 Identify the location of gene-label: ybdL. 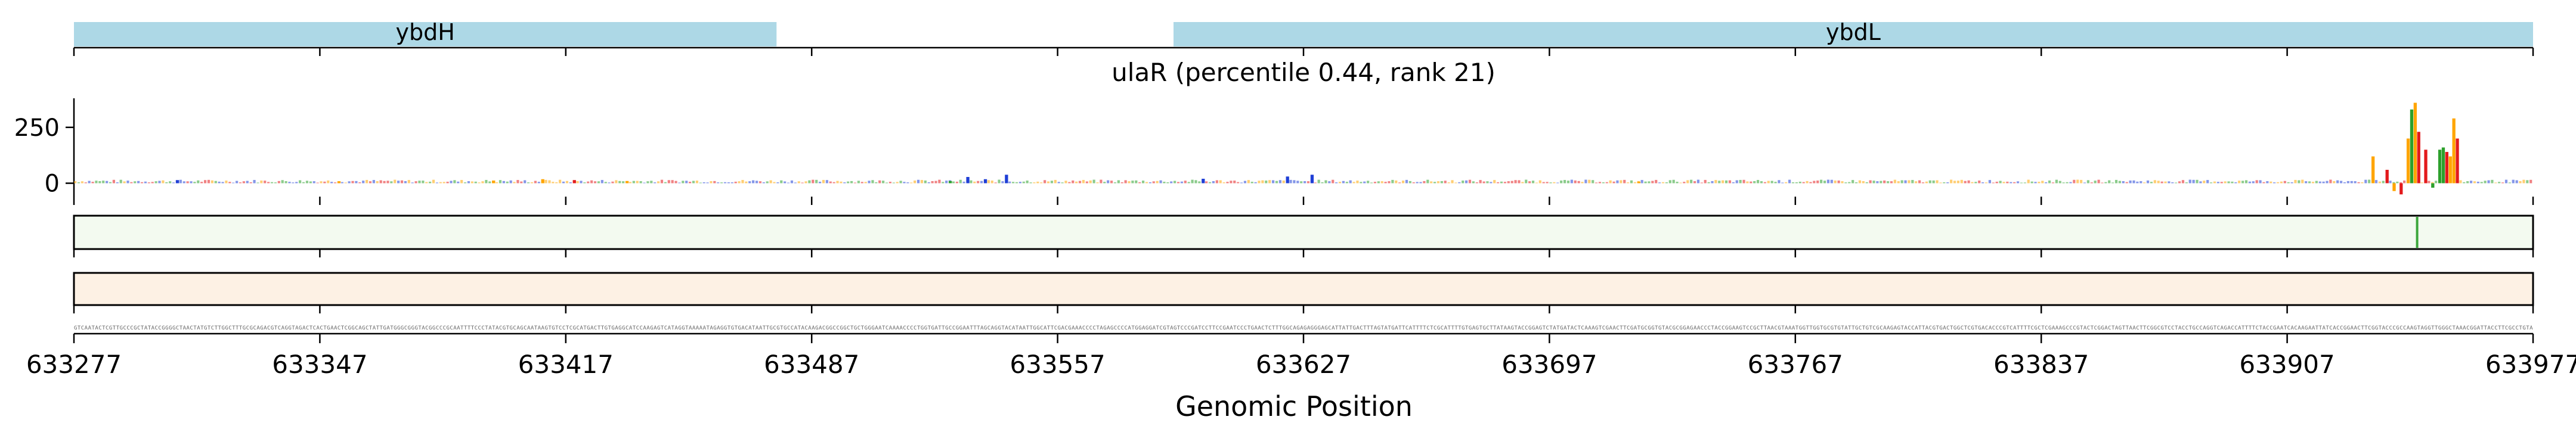
(1854, 32).